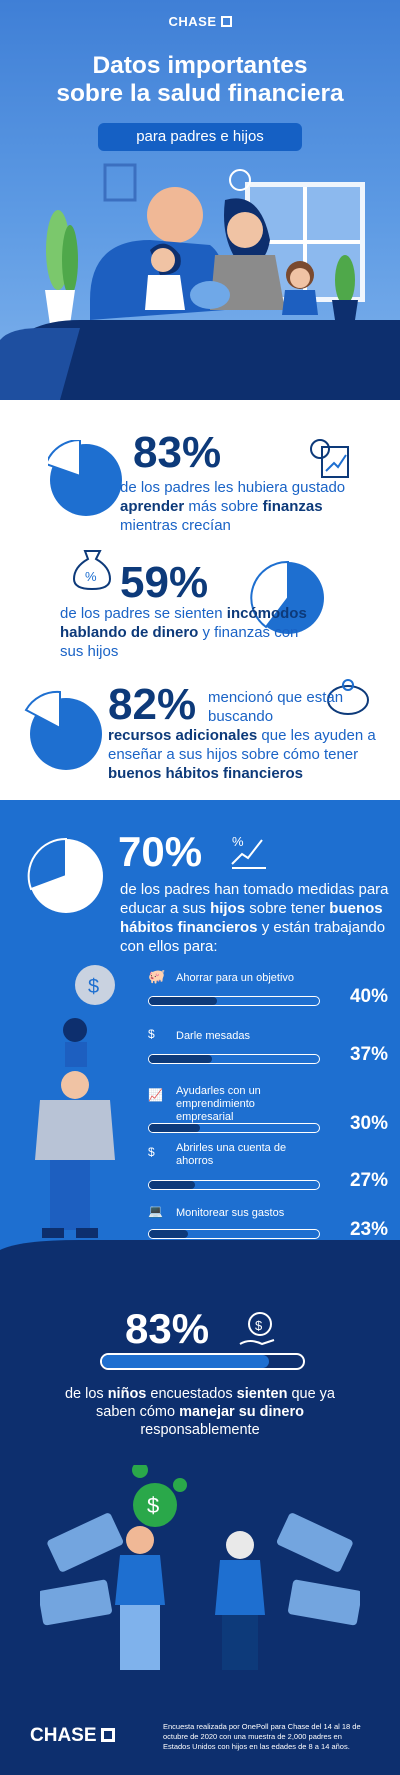 This screenshot has width=400, height=1775. I want to click on piggy-bank-icon, so click(348, 697).